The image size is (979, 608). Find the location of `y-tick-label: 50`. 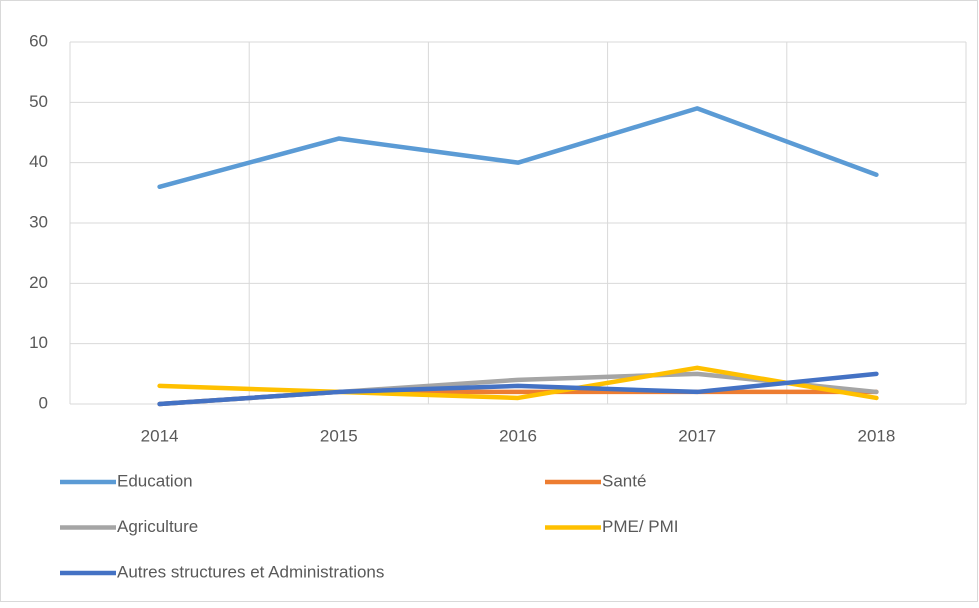

y-tick-label: 50 is located at coordinates (38, 101).